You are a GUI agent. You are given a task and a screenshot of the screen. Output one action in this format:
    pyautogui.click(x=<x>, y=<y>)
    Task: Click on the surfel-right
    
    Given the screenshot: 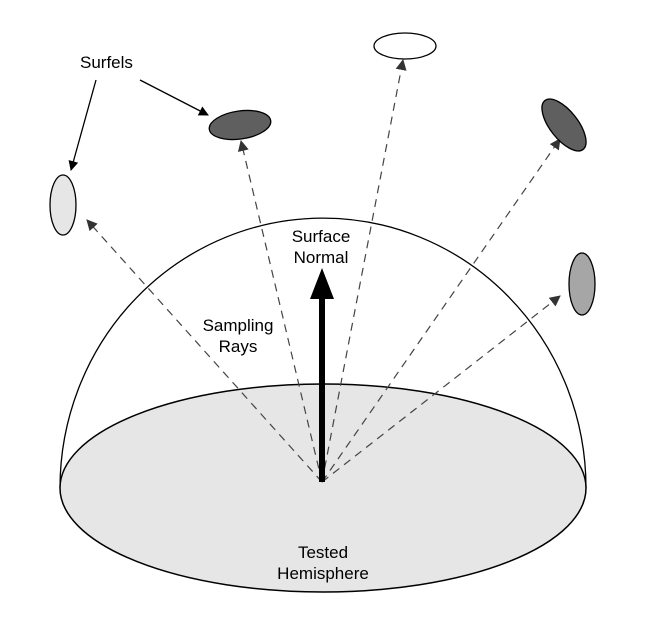 What is the action you would take?
    pyautogui.click(x=582, y=284)
    